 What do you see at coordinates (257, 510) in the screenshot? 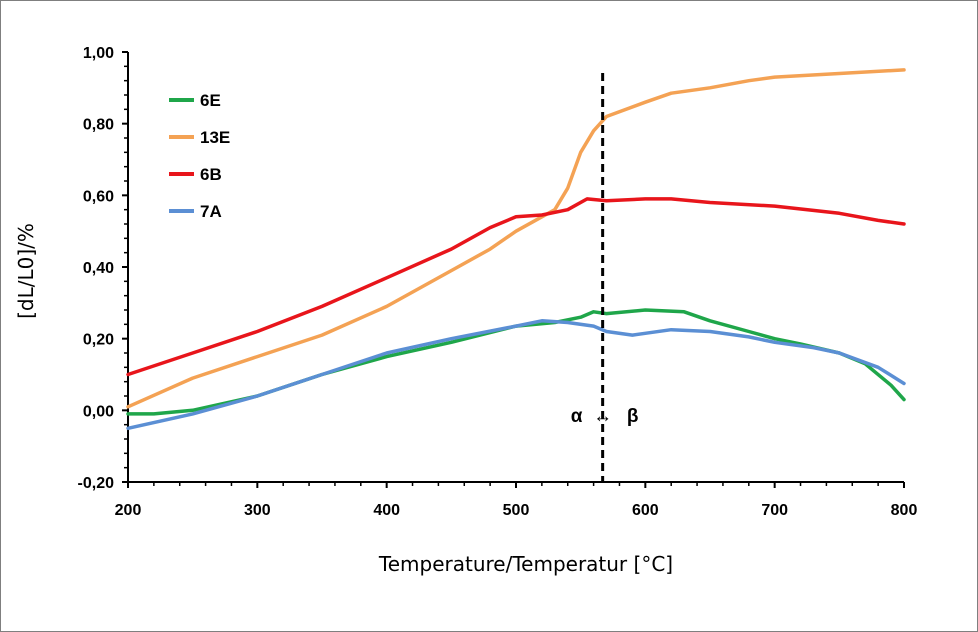
I see `x-tick-label: 300` at bounding box center [257, 510].